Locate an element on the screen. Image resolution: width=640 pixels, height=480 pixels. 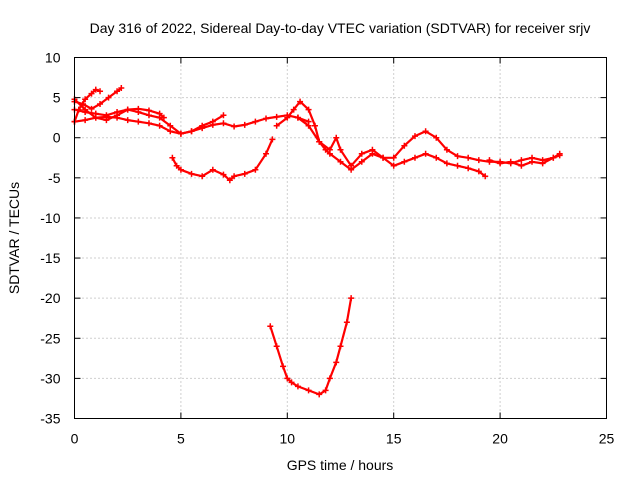
y-tick-label: -35 is located at coordinates (50, 419).